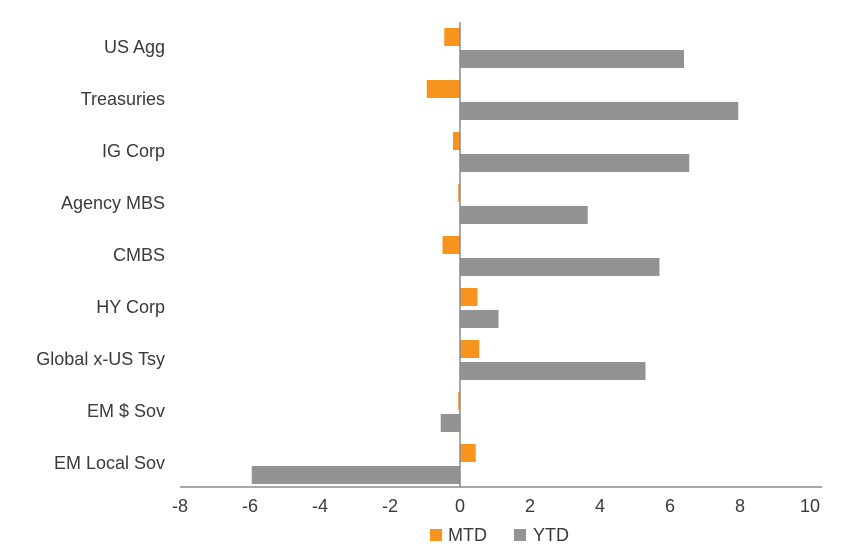 The height and width of the screenshot is (559, 845). What do you see at coordinates (320, 506) in the screenshot?
I see `x-tick-label: -4` at bounding box center [320, 506].